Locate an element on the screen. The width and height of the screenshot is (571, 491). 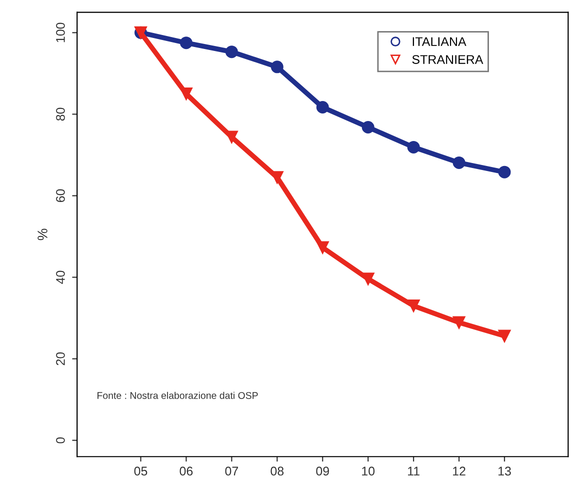
x-tick-label: 10 is located at coordinates (368, 471).